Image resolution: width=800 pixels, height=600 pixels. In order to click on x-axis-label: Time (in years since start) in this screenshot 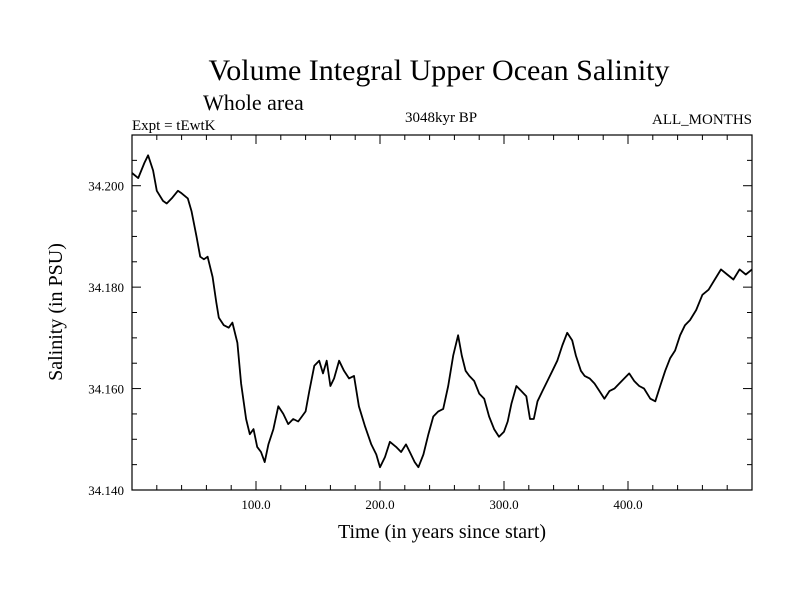, I will do `click(442, 532)`.